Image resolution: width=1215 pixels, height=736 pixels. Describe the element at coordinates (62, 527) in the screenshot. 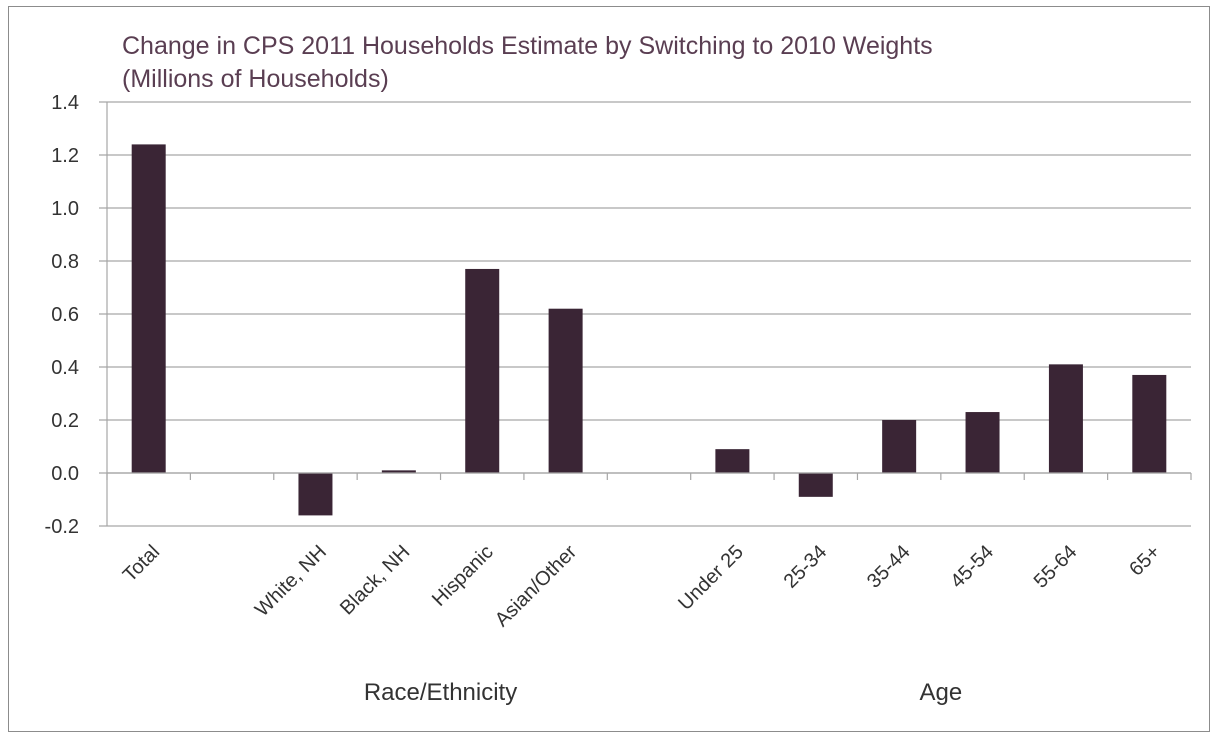

I see `y-tick-label: -0.2` at that location.